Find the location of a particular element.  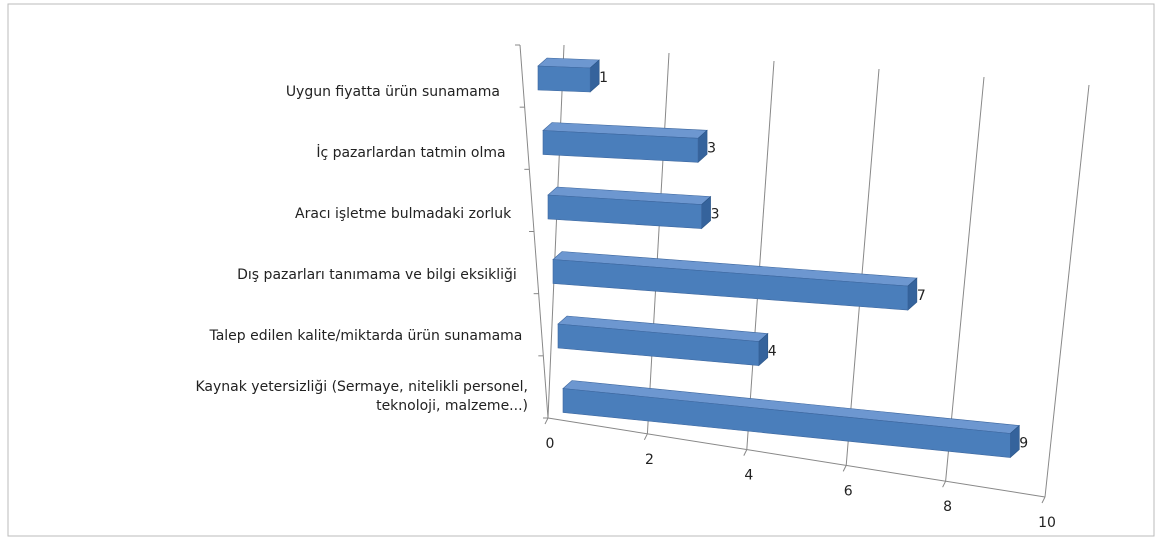

y-tick-label: Aracı işletme bulmadaki zorluk is located at coordinates (403, 213).